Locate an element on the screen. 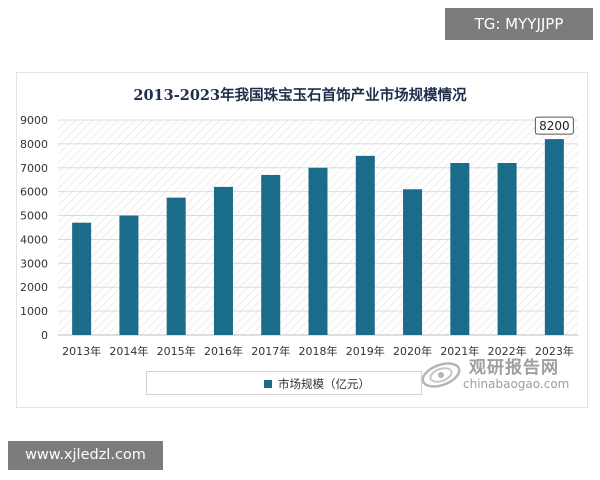 The height and width of the screenshot is (480, 600). telegram-badge: TG: MYYJJPP is located at coordinates (519, 24).